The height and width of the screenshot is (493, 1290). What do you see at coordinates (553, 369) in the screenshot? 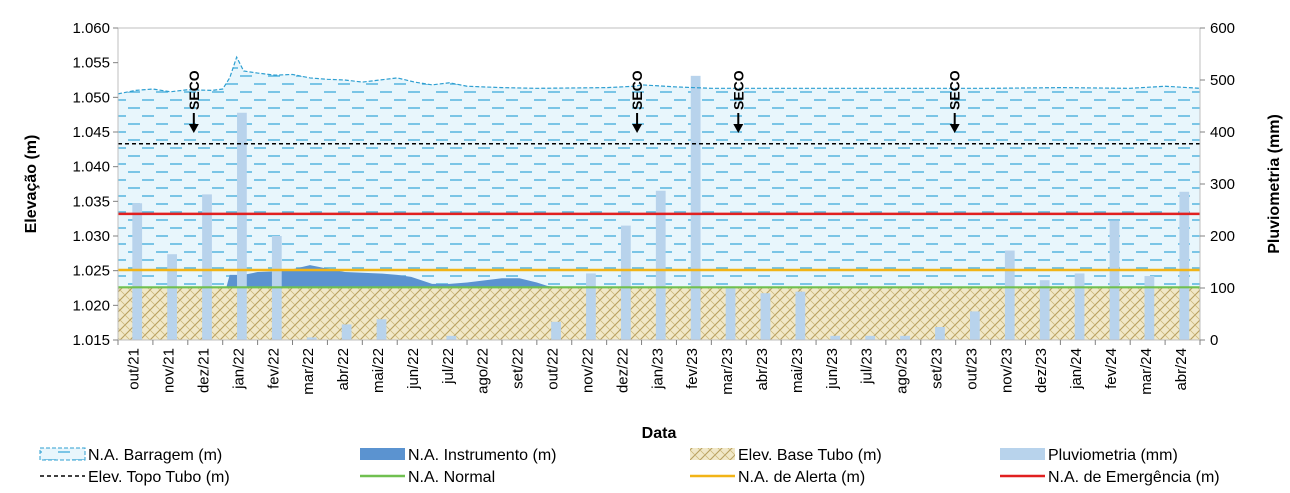
I see `x-tick-label: out/22` at bounding box center [553, 369].